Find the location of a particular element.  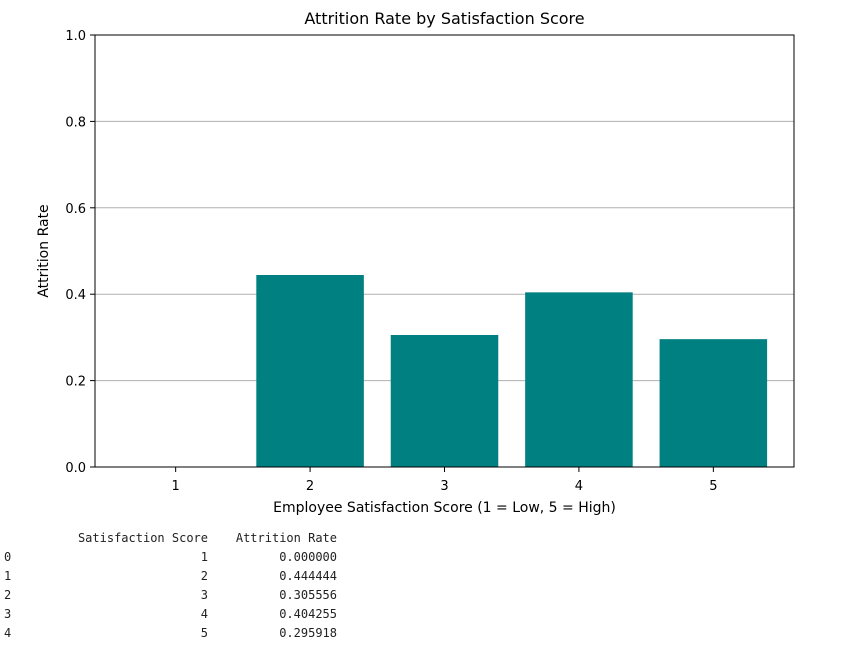

cell-attrition-rate: 0.295918 is located at coordinates (308, 633).